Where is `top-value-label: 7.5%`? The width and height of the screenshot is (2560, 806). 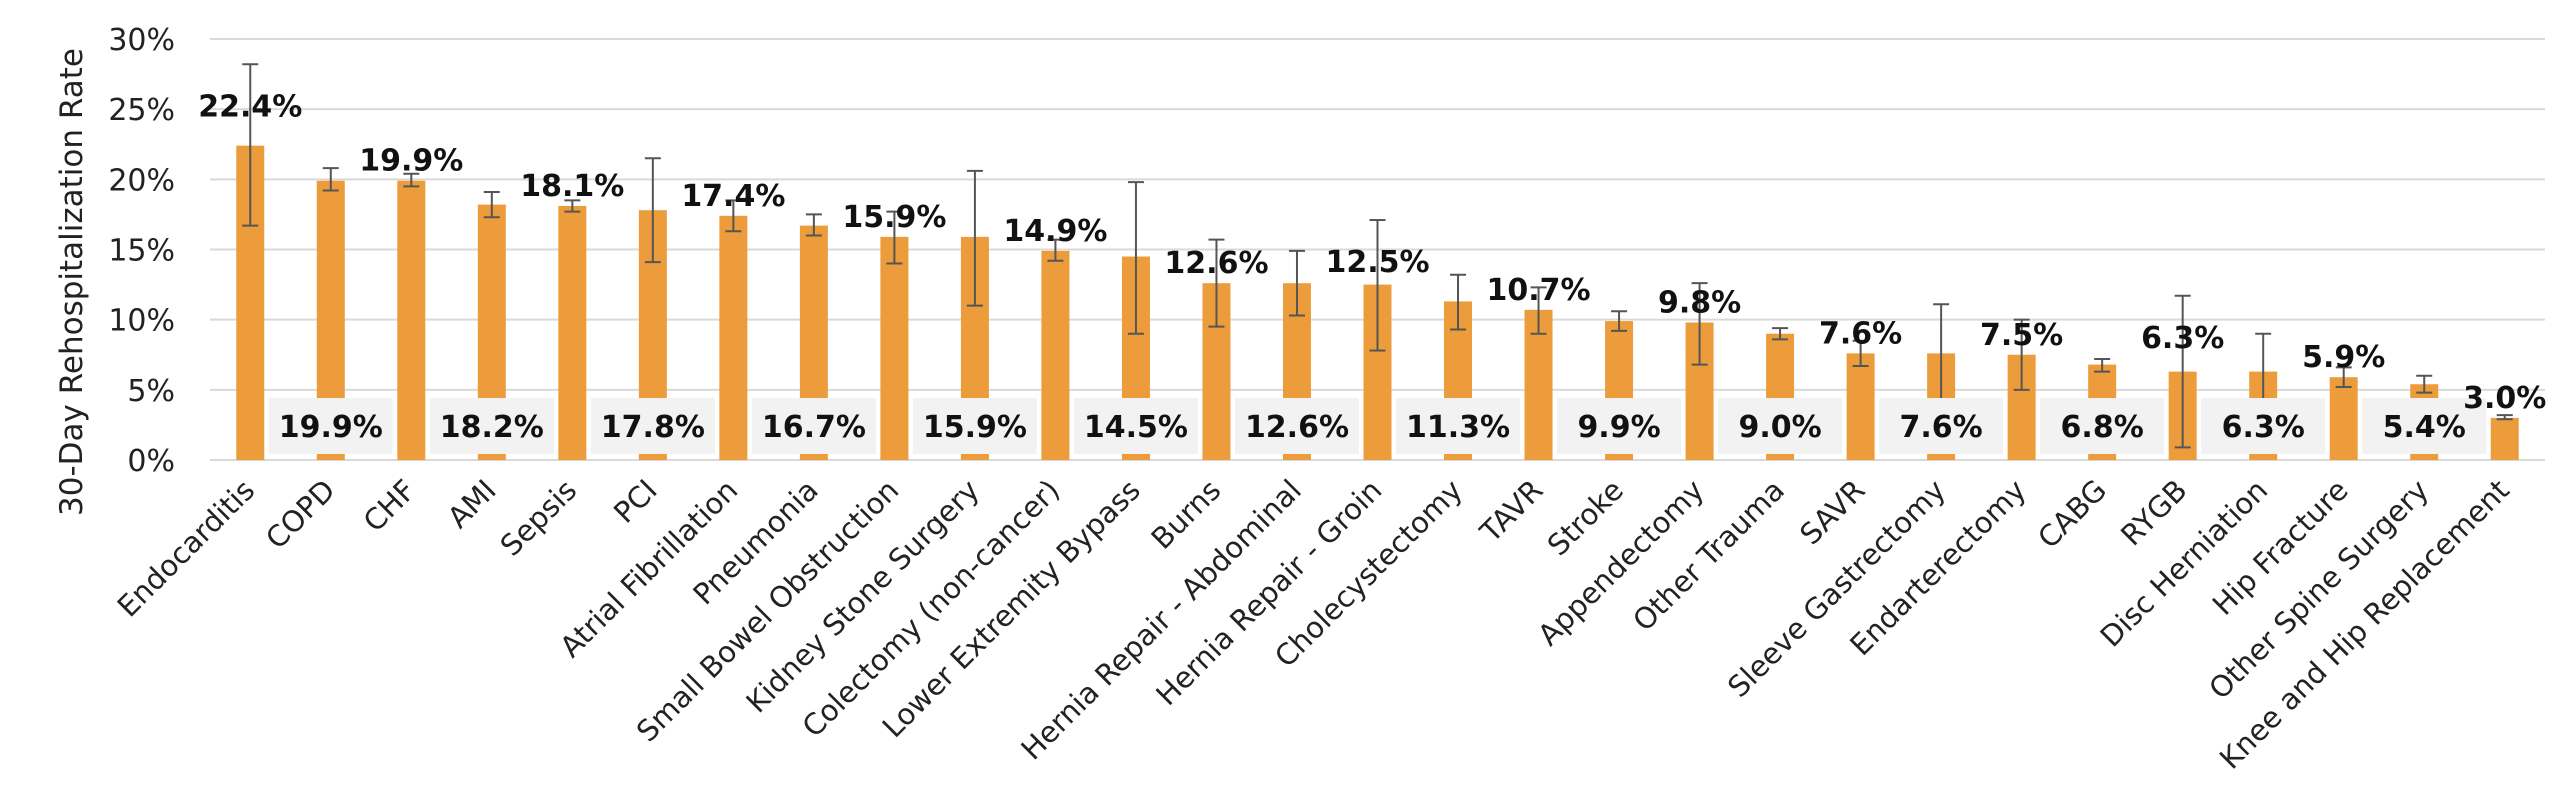 top-value-label: 7.5% is located at coordinates (2021, 335).